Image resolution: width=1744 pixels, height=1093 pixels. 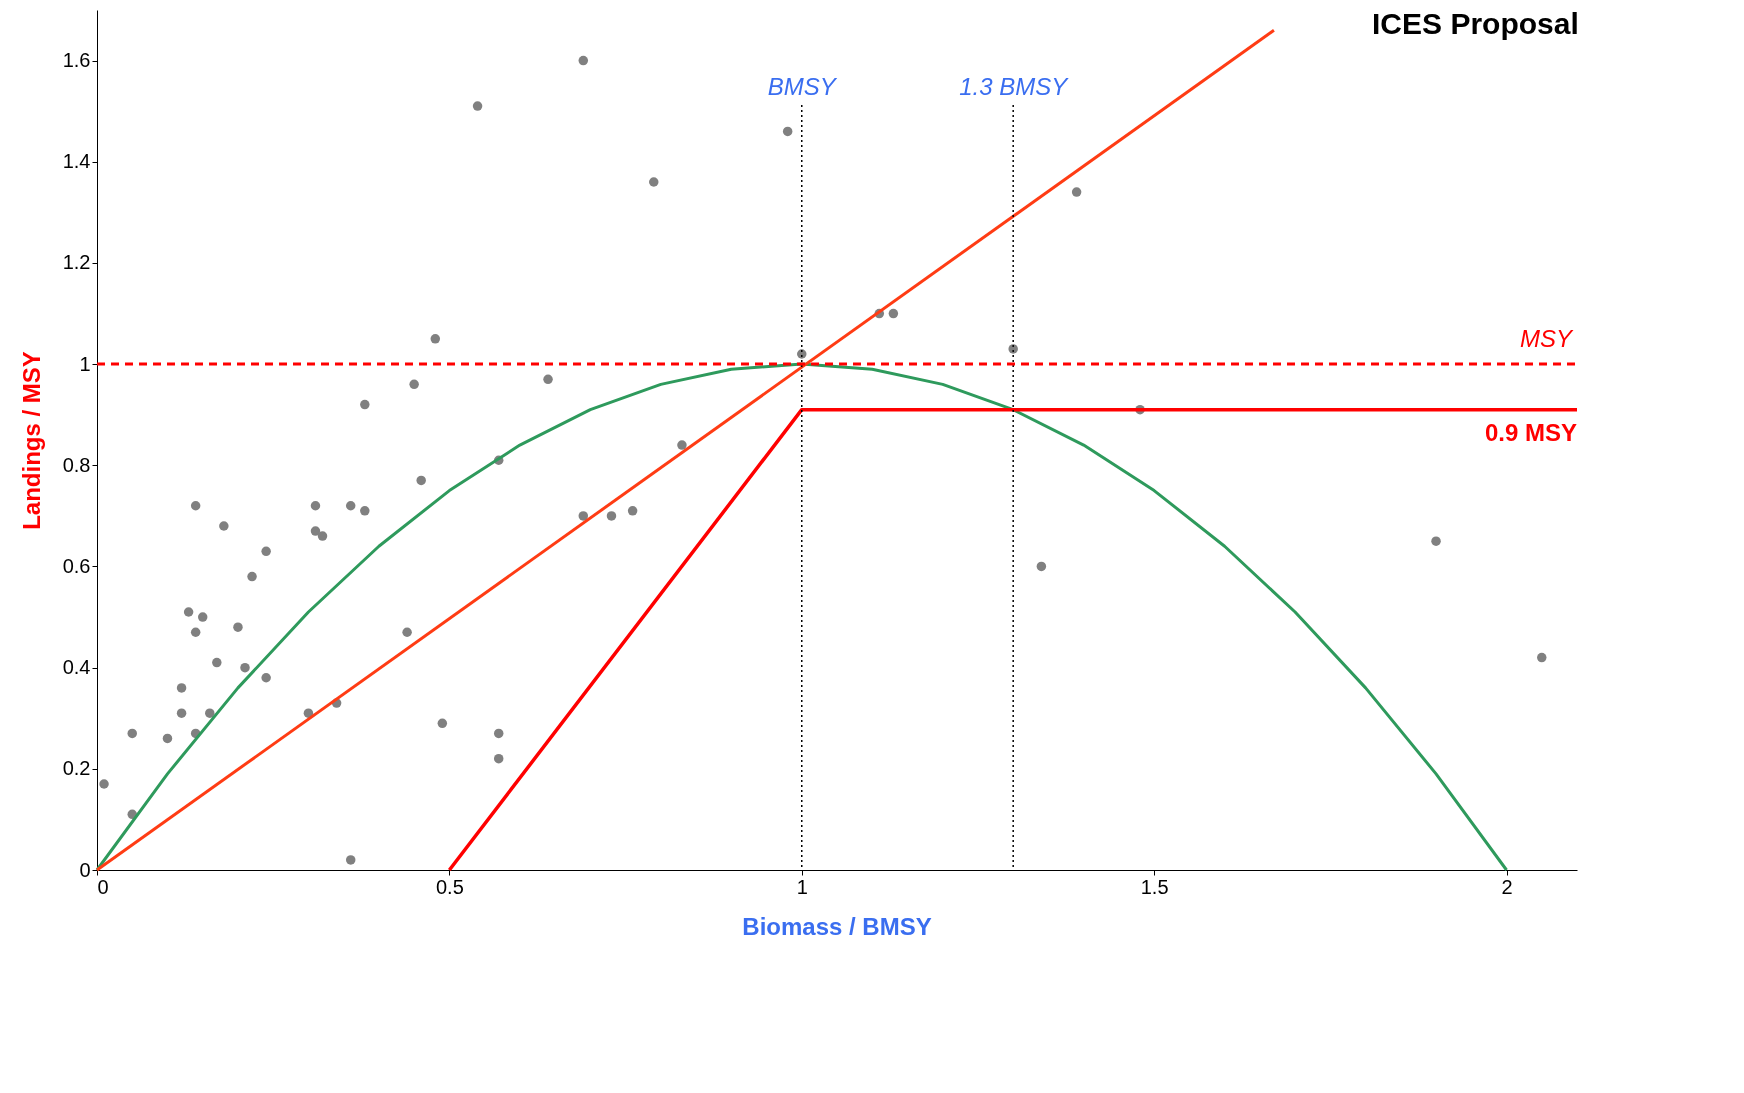 I want to click on ref-line-label: MSY, so click(x=1546, y=339).